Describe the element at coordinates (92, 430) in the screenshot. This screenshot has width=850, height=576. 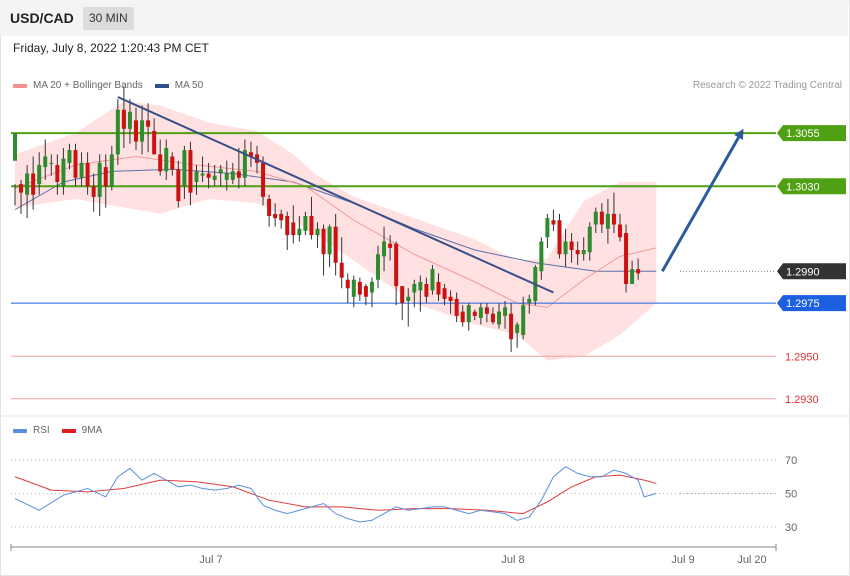
I see `rsi-ma-legend-label: 9MA` at that location.